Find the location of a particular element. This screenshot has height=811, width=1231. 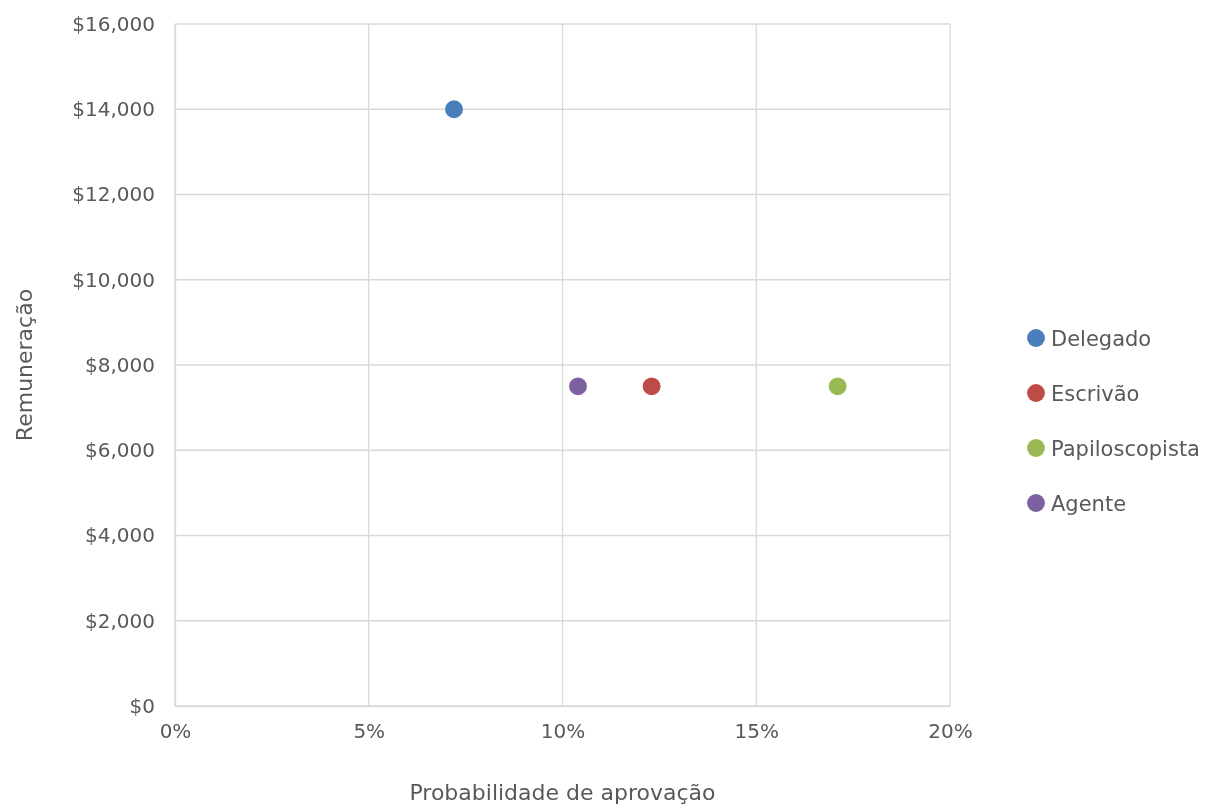

legend-label: Papiloscopista is located at coordinates (1125, 449).